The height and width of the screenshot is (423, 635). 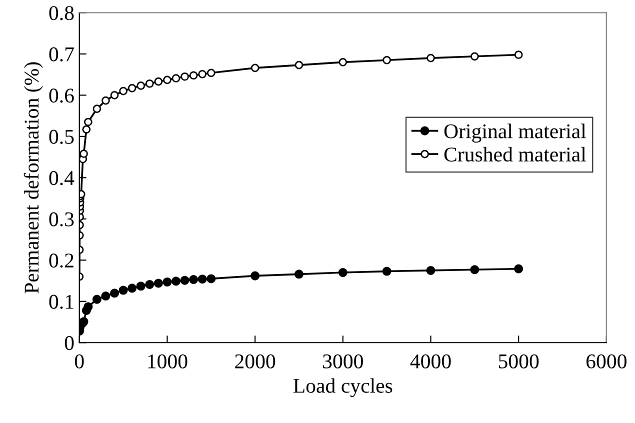 What do you see at coordinates (343, 361) in the screenshot?
I see `x-tick-label: 3000` at bounding box center [343, 361].